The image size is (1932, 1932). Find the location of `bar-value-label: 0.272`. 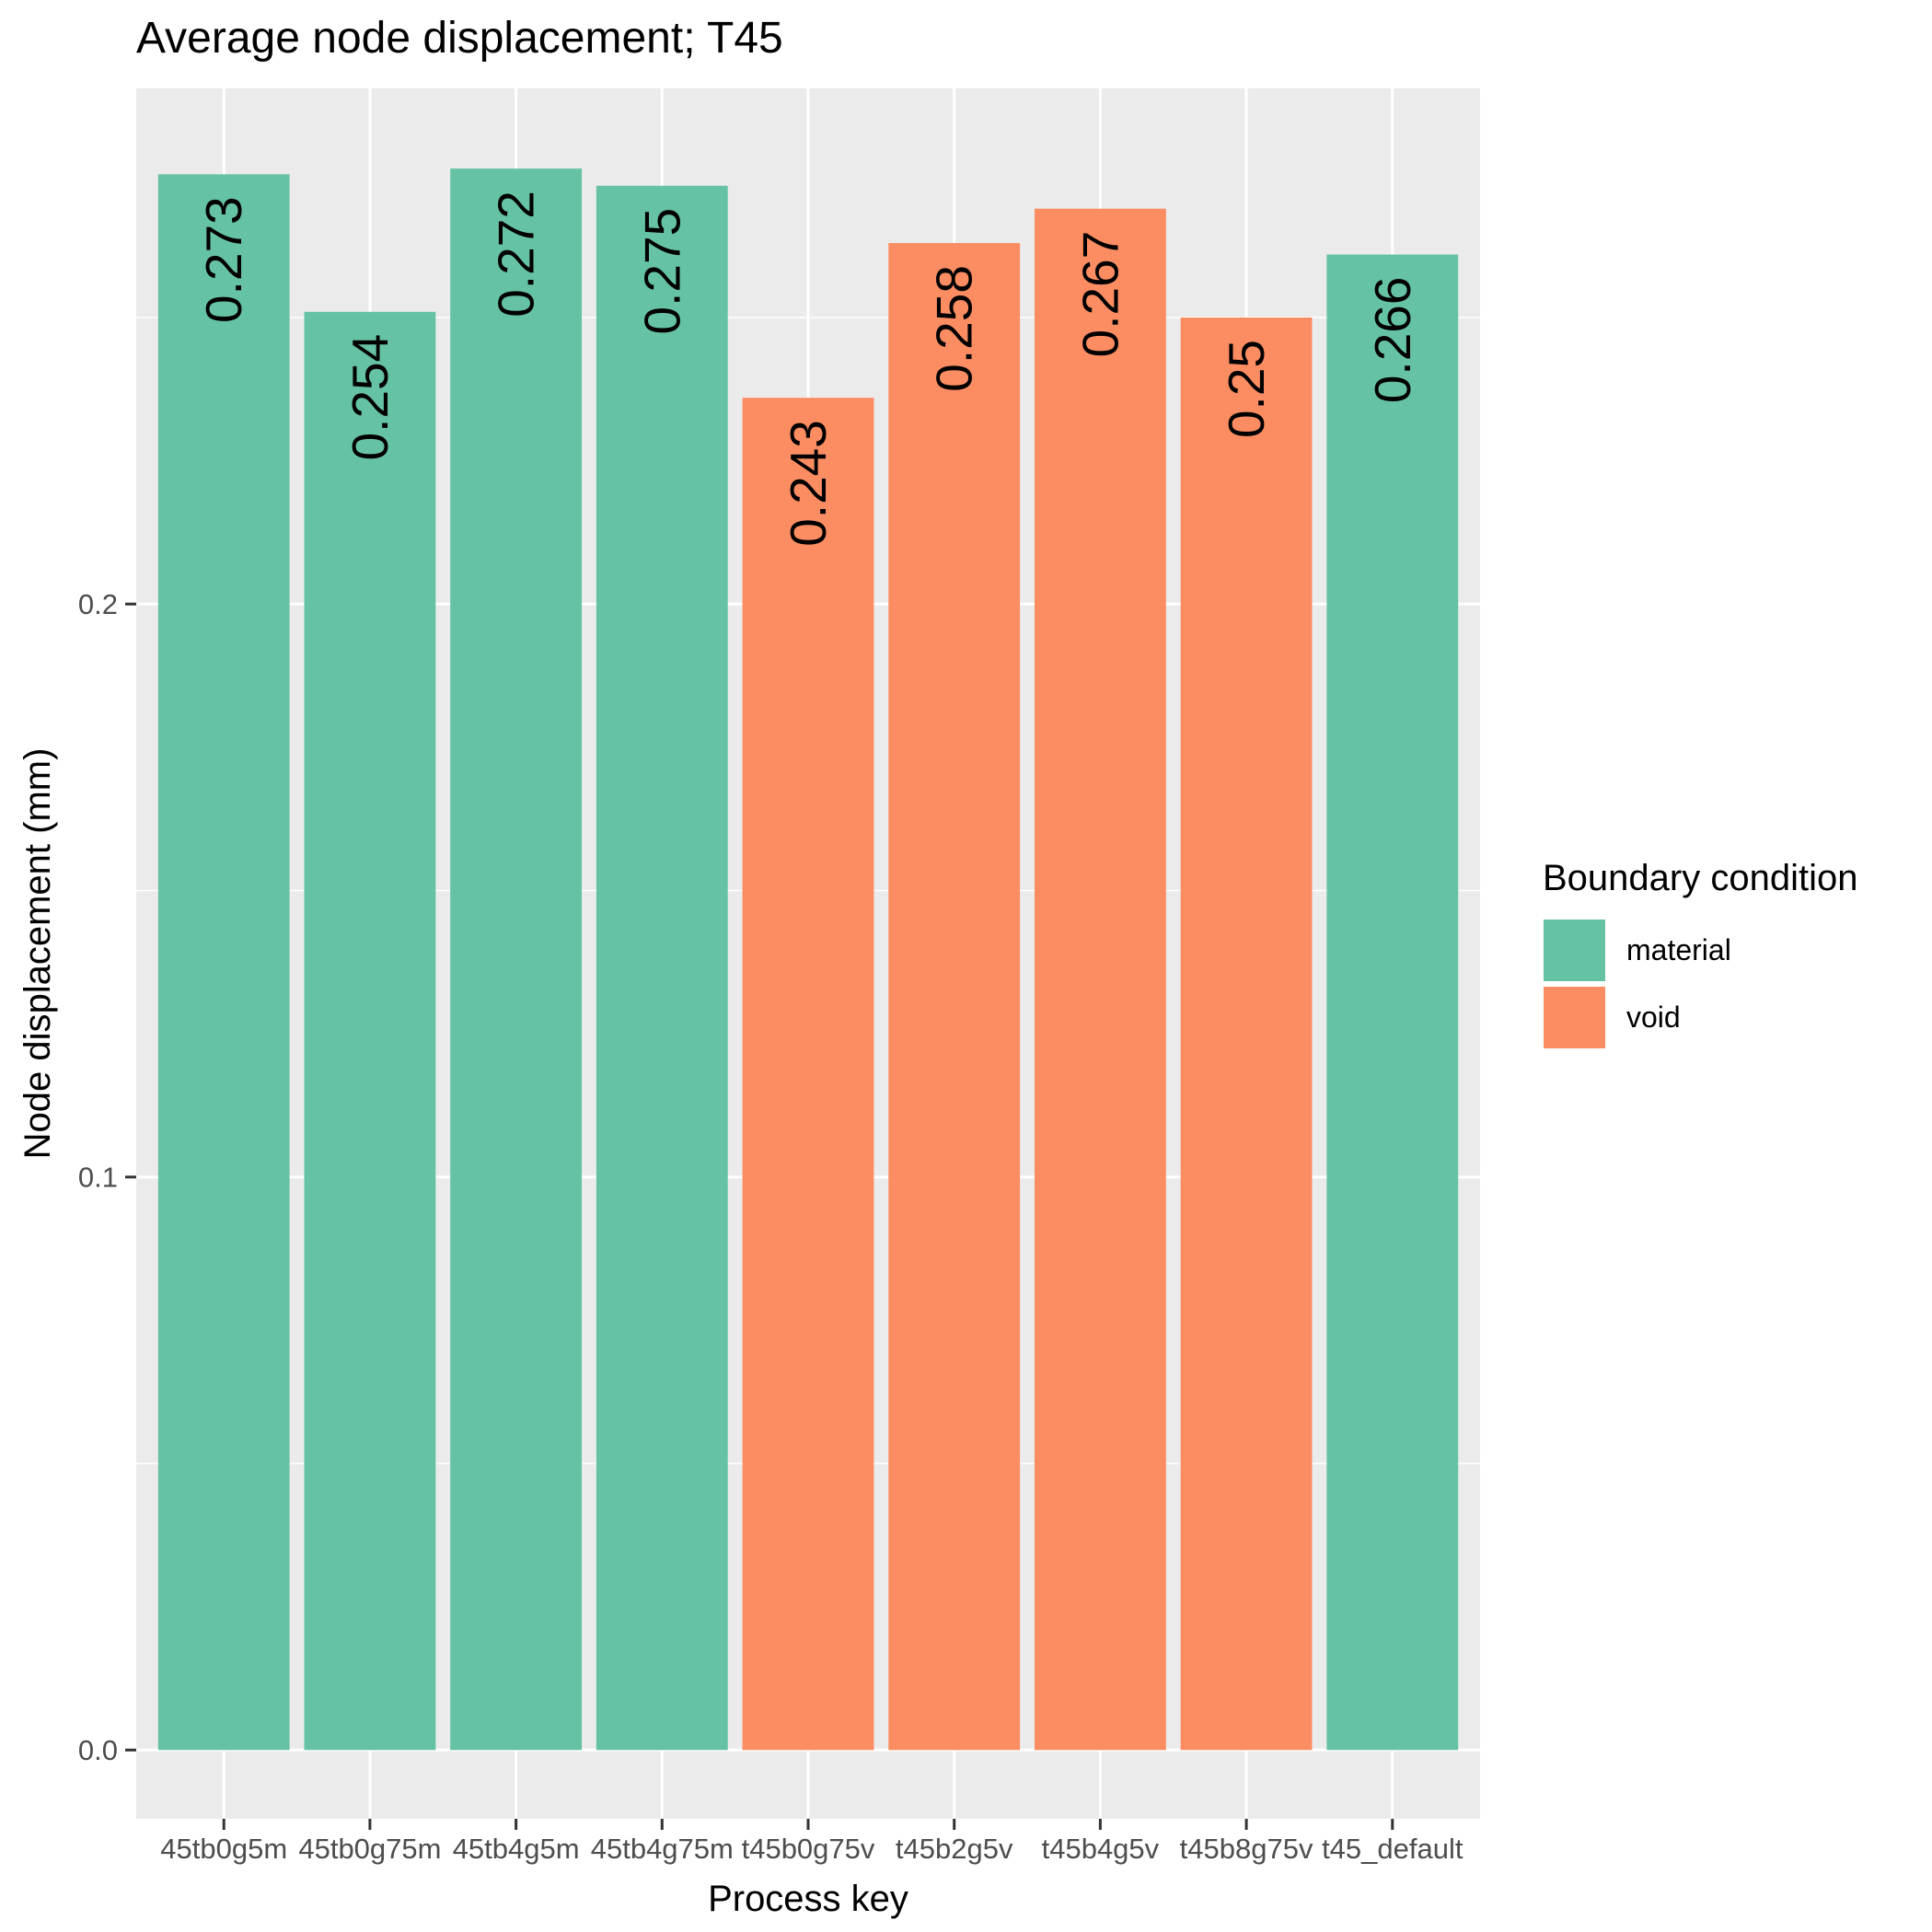

bar-value-label: 0.272 is located at coordinates (516, 254).